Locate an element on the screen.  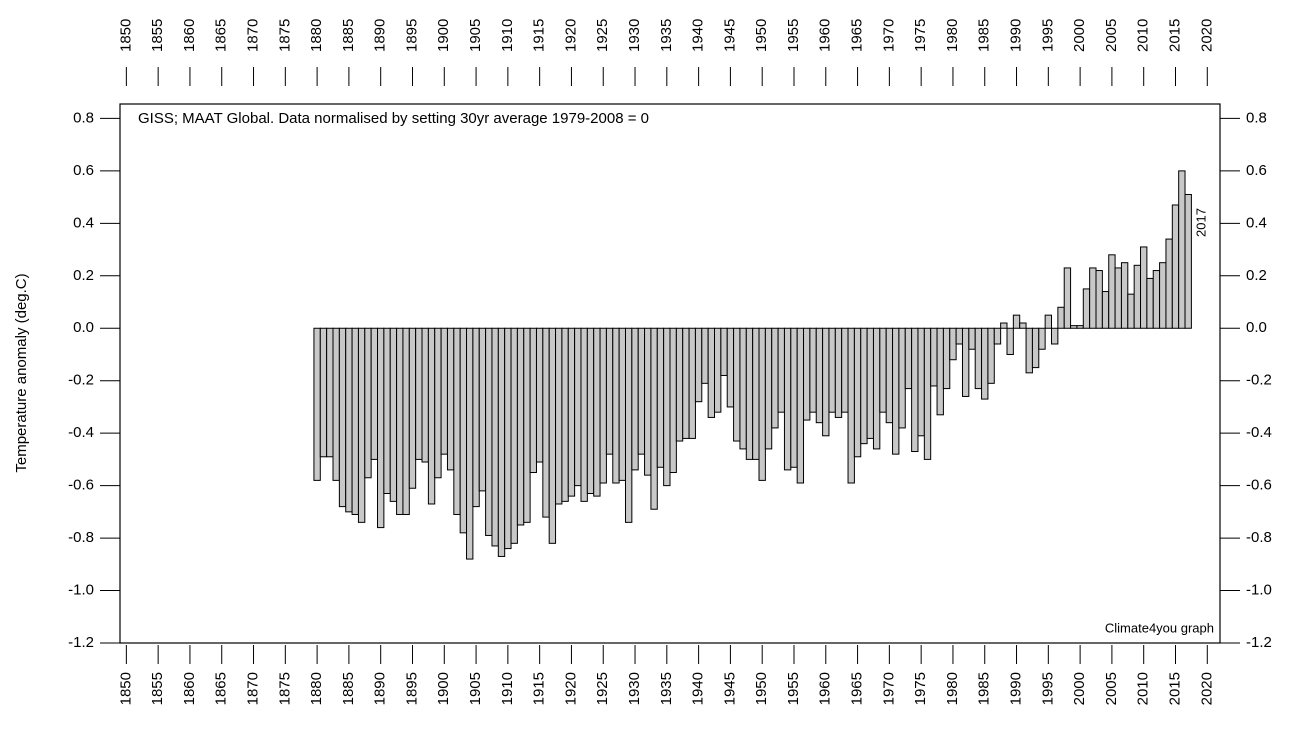
y-tick-label: -1.0 is located at coordinates (81, 590).